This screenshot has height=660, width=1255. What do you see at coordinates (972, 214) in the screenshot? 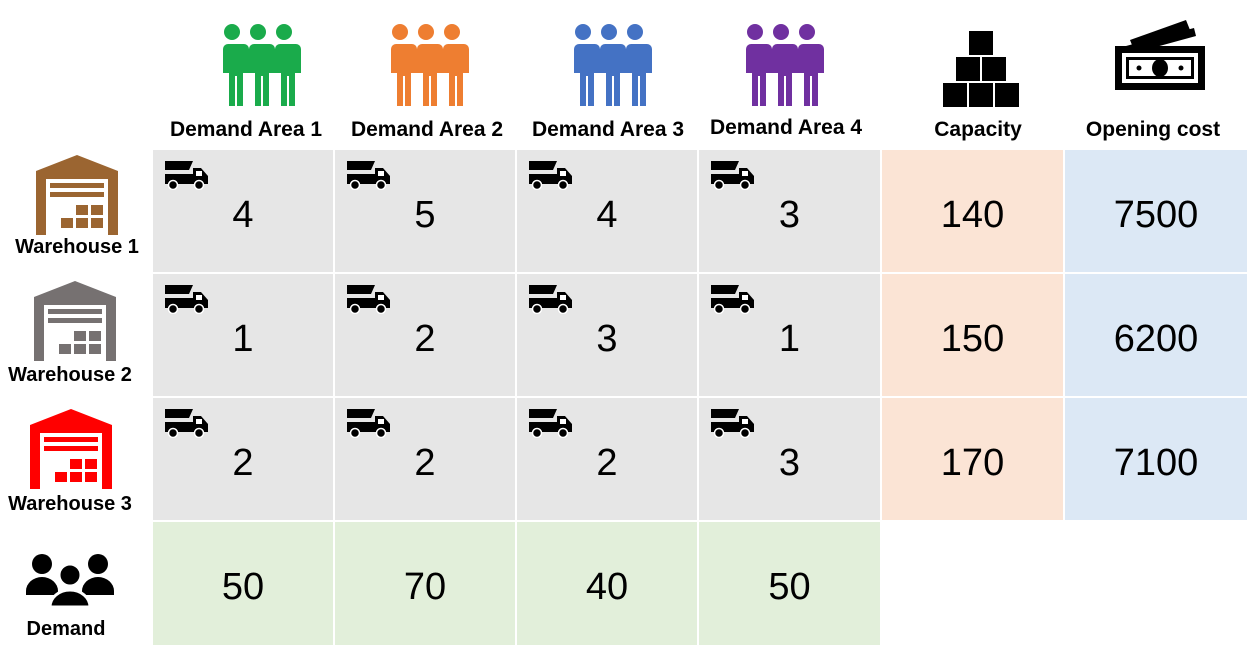
I see `capacity-value: 140` at bounding box center [972, 214].